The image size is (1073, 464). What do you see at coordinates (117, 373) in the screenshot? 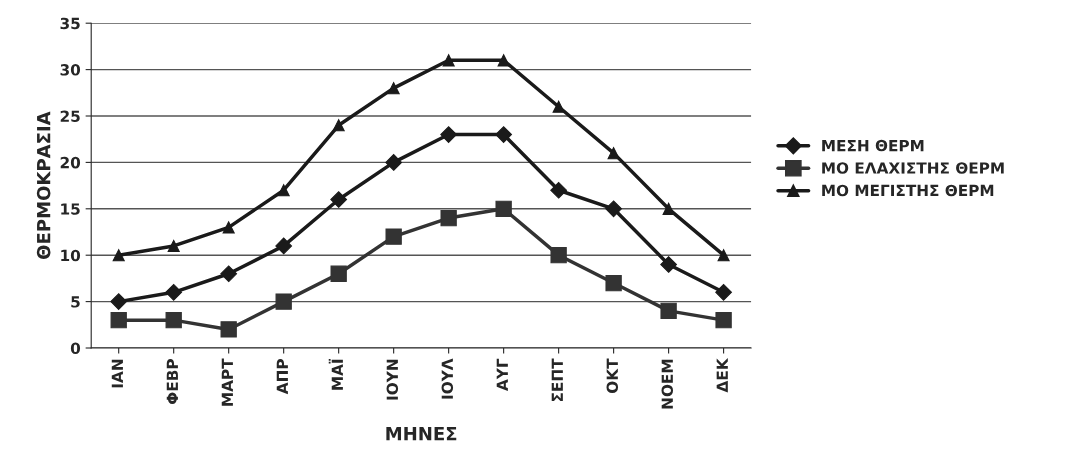
I see `x-tick-label: ΙΑΝ` at bounding box center [117, 373].